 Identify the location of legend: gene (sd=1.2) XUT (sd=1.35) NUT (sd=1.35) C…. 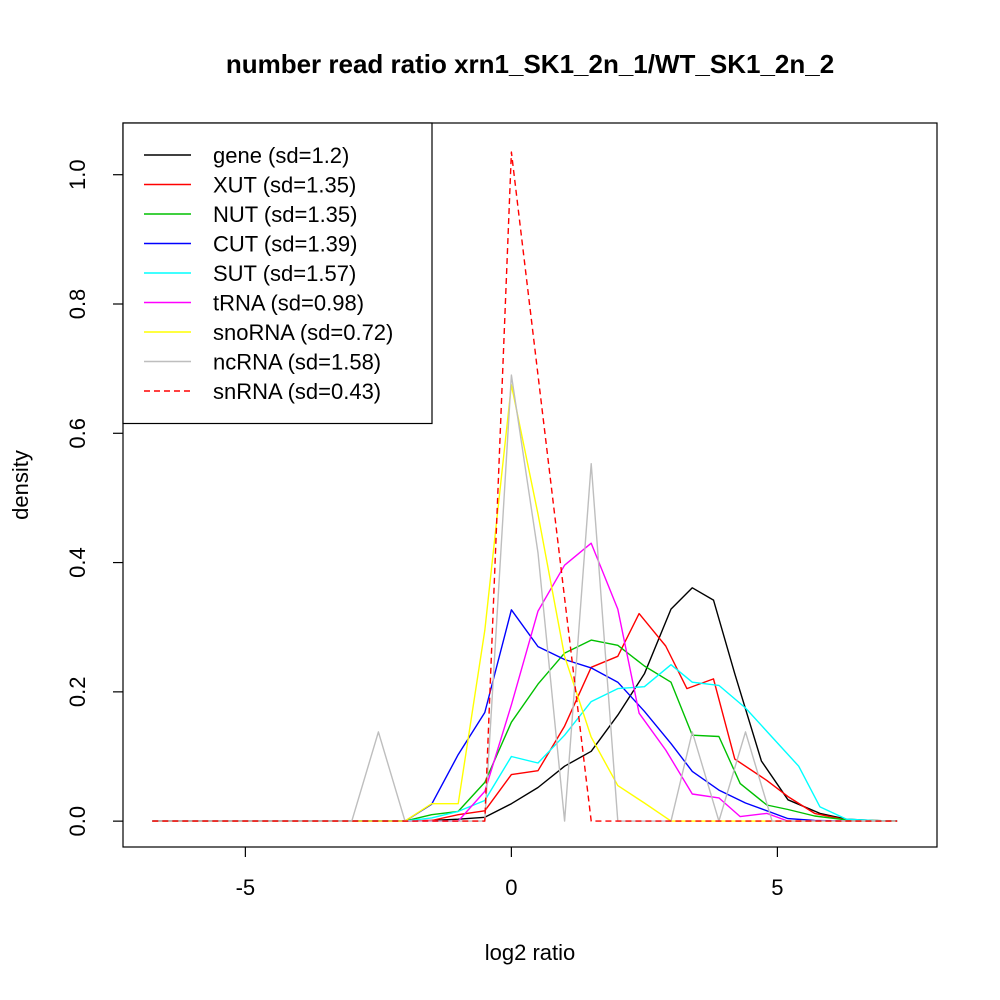
(277, 273).